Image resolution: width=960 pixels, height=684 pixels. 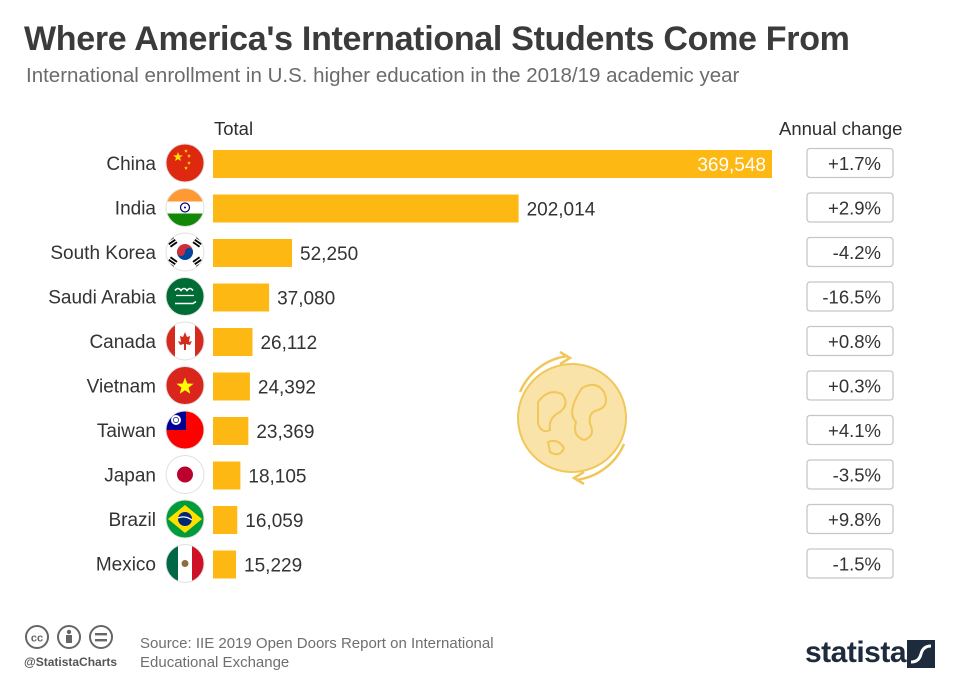 I want to click on annual-change-value: +4.1%, so click(x=854, y=430).